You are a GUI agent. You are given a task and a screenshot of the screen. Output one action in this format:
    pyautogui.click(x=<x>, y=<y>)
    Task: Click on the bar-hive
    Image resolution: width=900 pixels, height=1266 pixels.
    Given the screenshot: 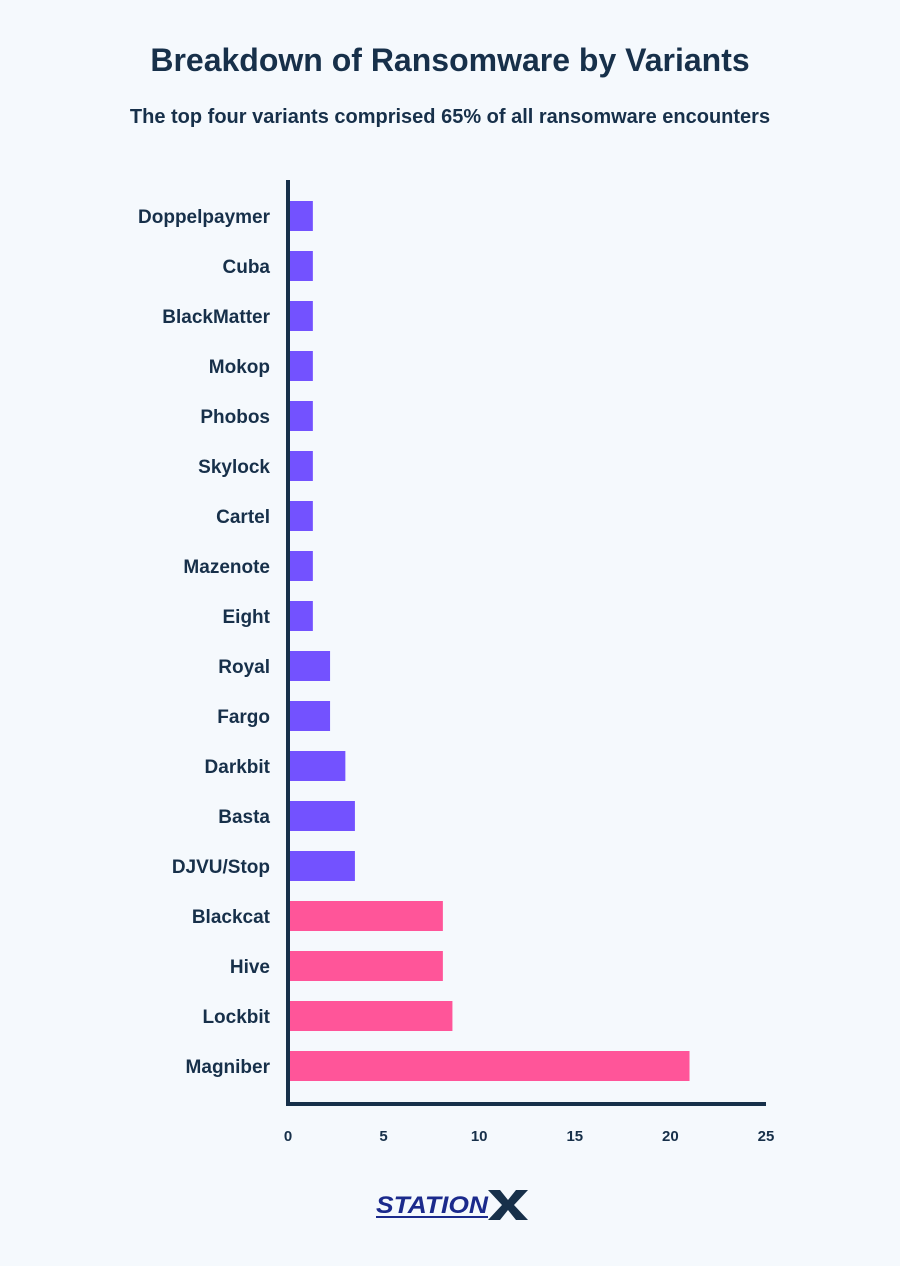 What is the action you would take?
    pyautogui.click(x=365, y=966)
    